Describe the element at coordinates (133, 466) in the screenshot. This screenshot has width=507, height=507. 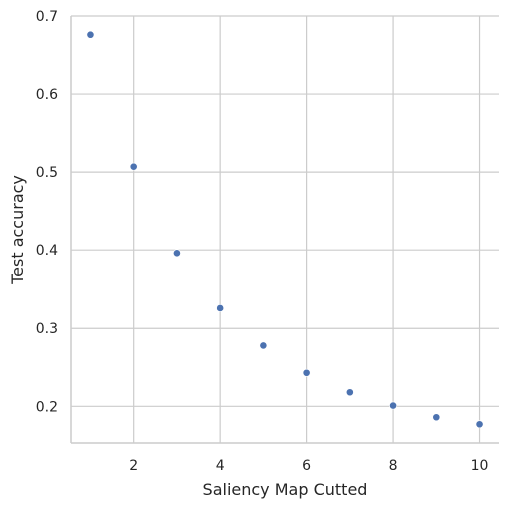
I see `x-tick-label: 2` at that location.